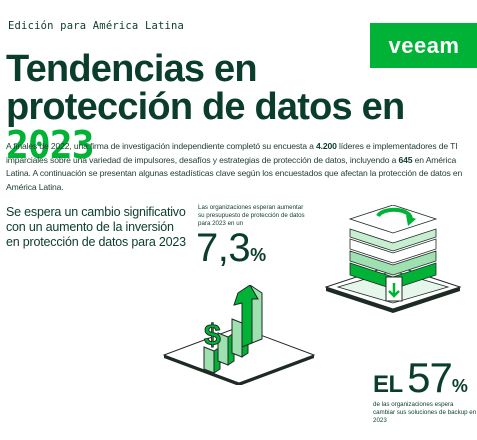 This screenshot has height=440, width=477. Describe the element at coordinates (223, 248) in the screenshot. I see `budget-stat-number: 7,3` at that location.